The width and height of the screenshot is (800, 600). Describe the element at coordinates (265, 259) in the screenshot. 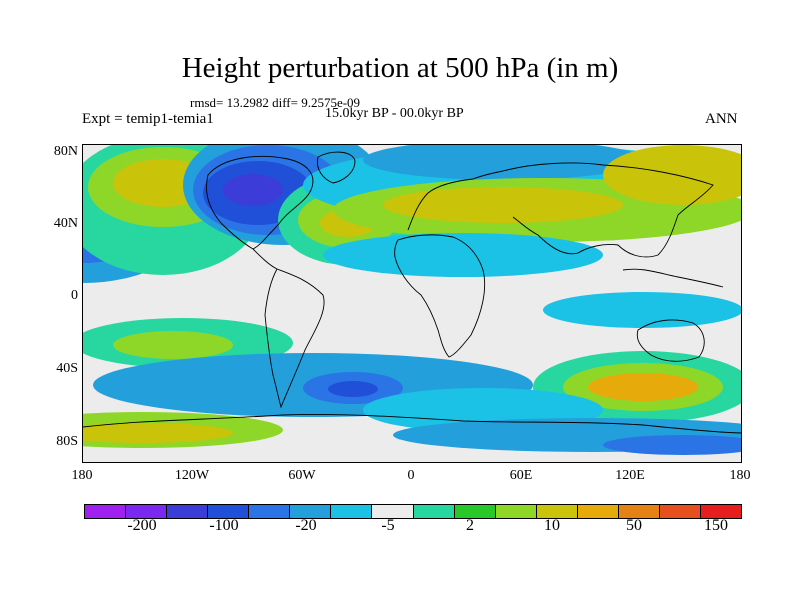

I see `coastline-central-america` at that location.